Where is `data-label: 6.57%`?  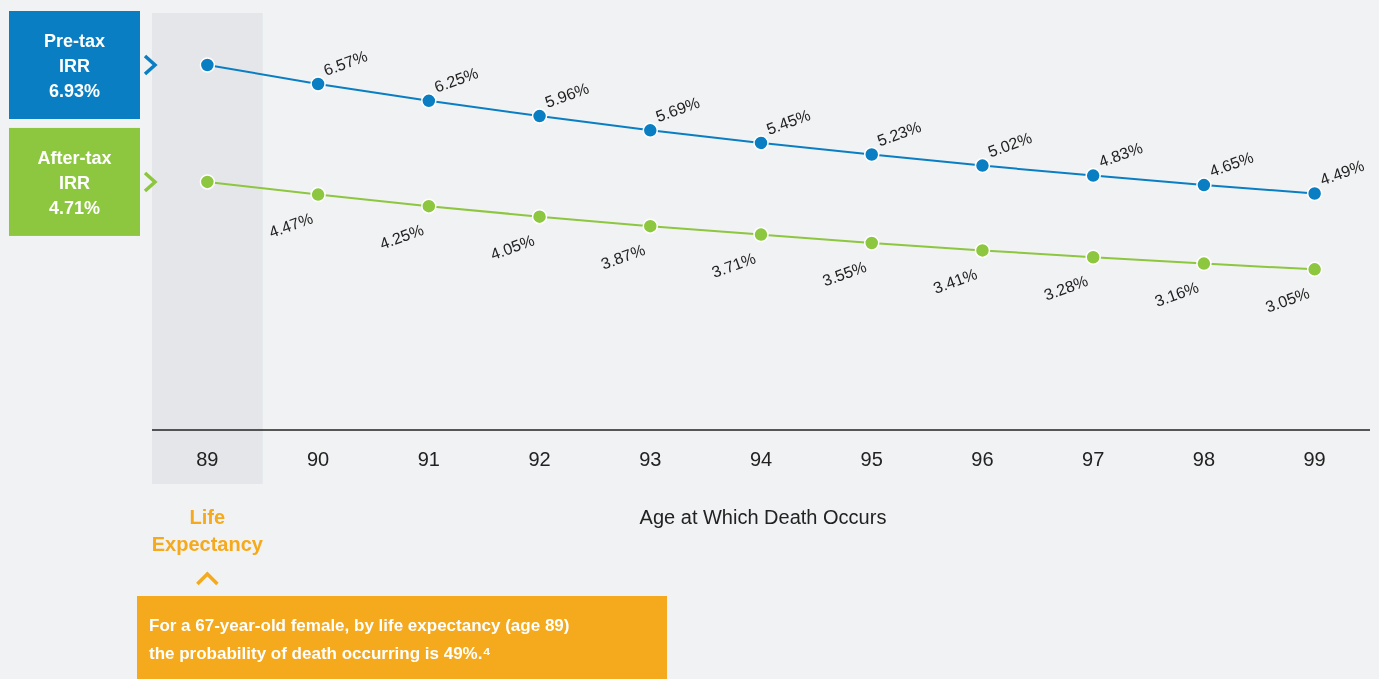 data-label: 6.57% is located at coordinates (345, 63).